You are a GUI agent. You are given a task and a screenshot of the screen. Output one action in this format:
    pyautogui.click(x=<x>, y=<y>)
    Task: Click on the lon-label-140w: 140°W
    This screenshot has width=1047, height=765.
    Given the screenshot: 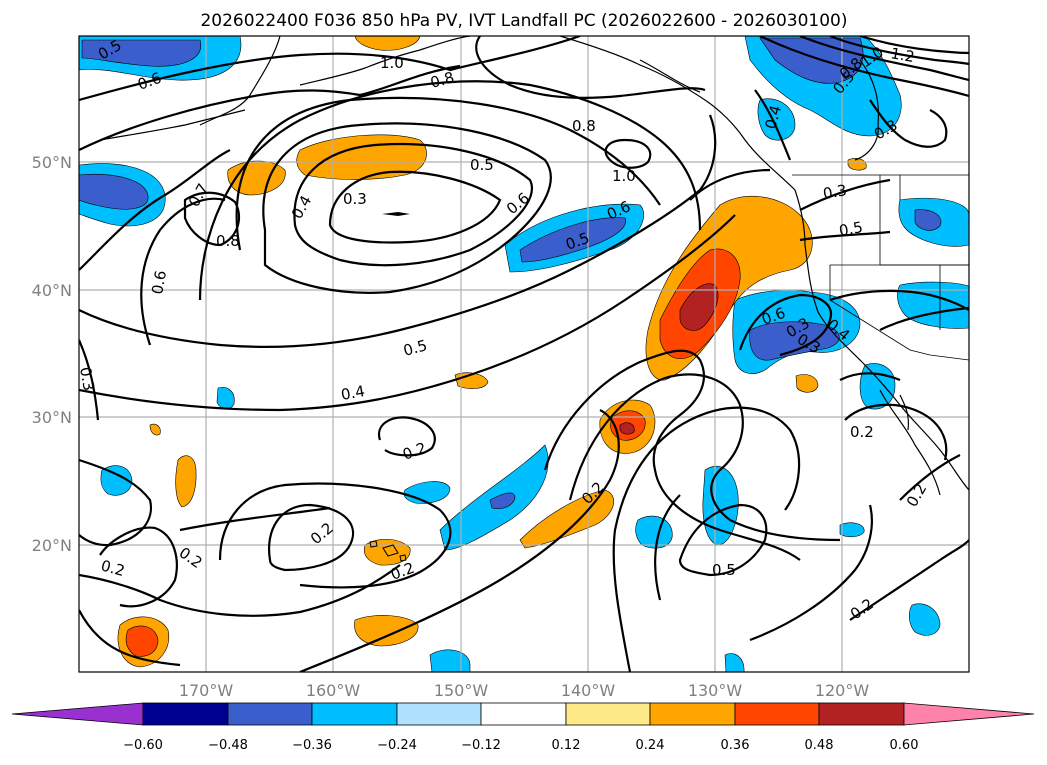 What is the action you would take?
    pyautogui.click(x=588, y=690)
    